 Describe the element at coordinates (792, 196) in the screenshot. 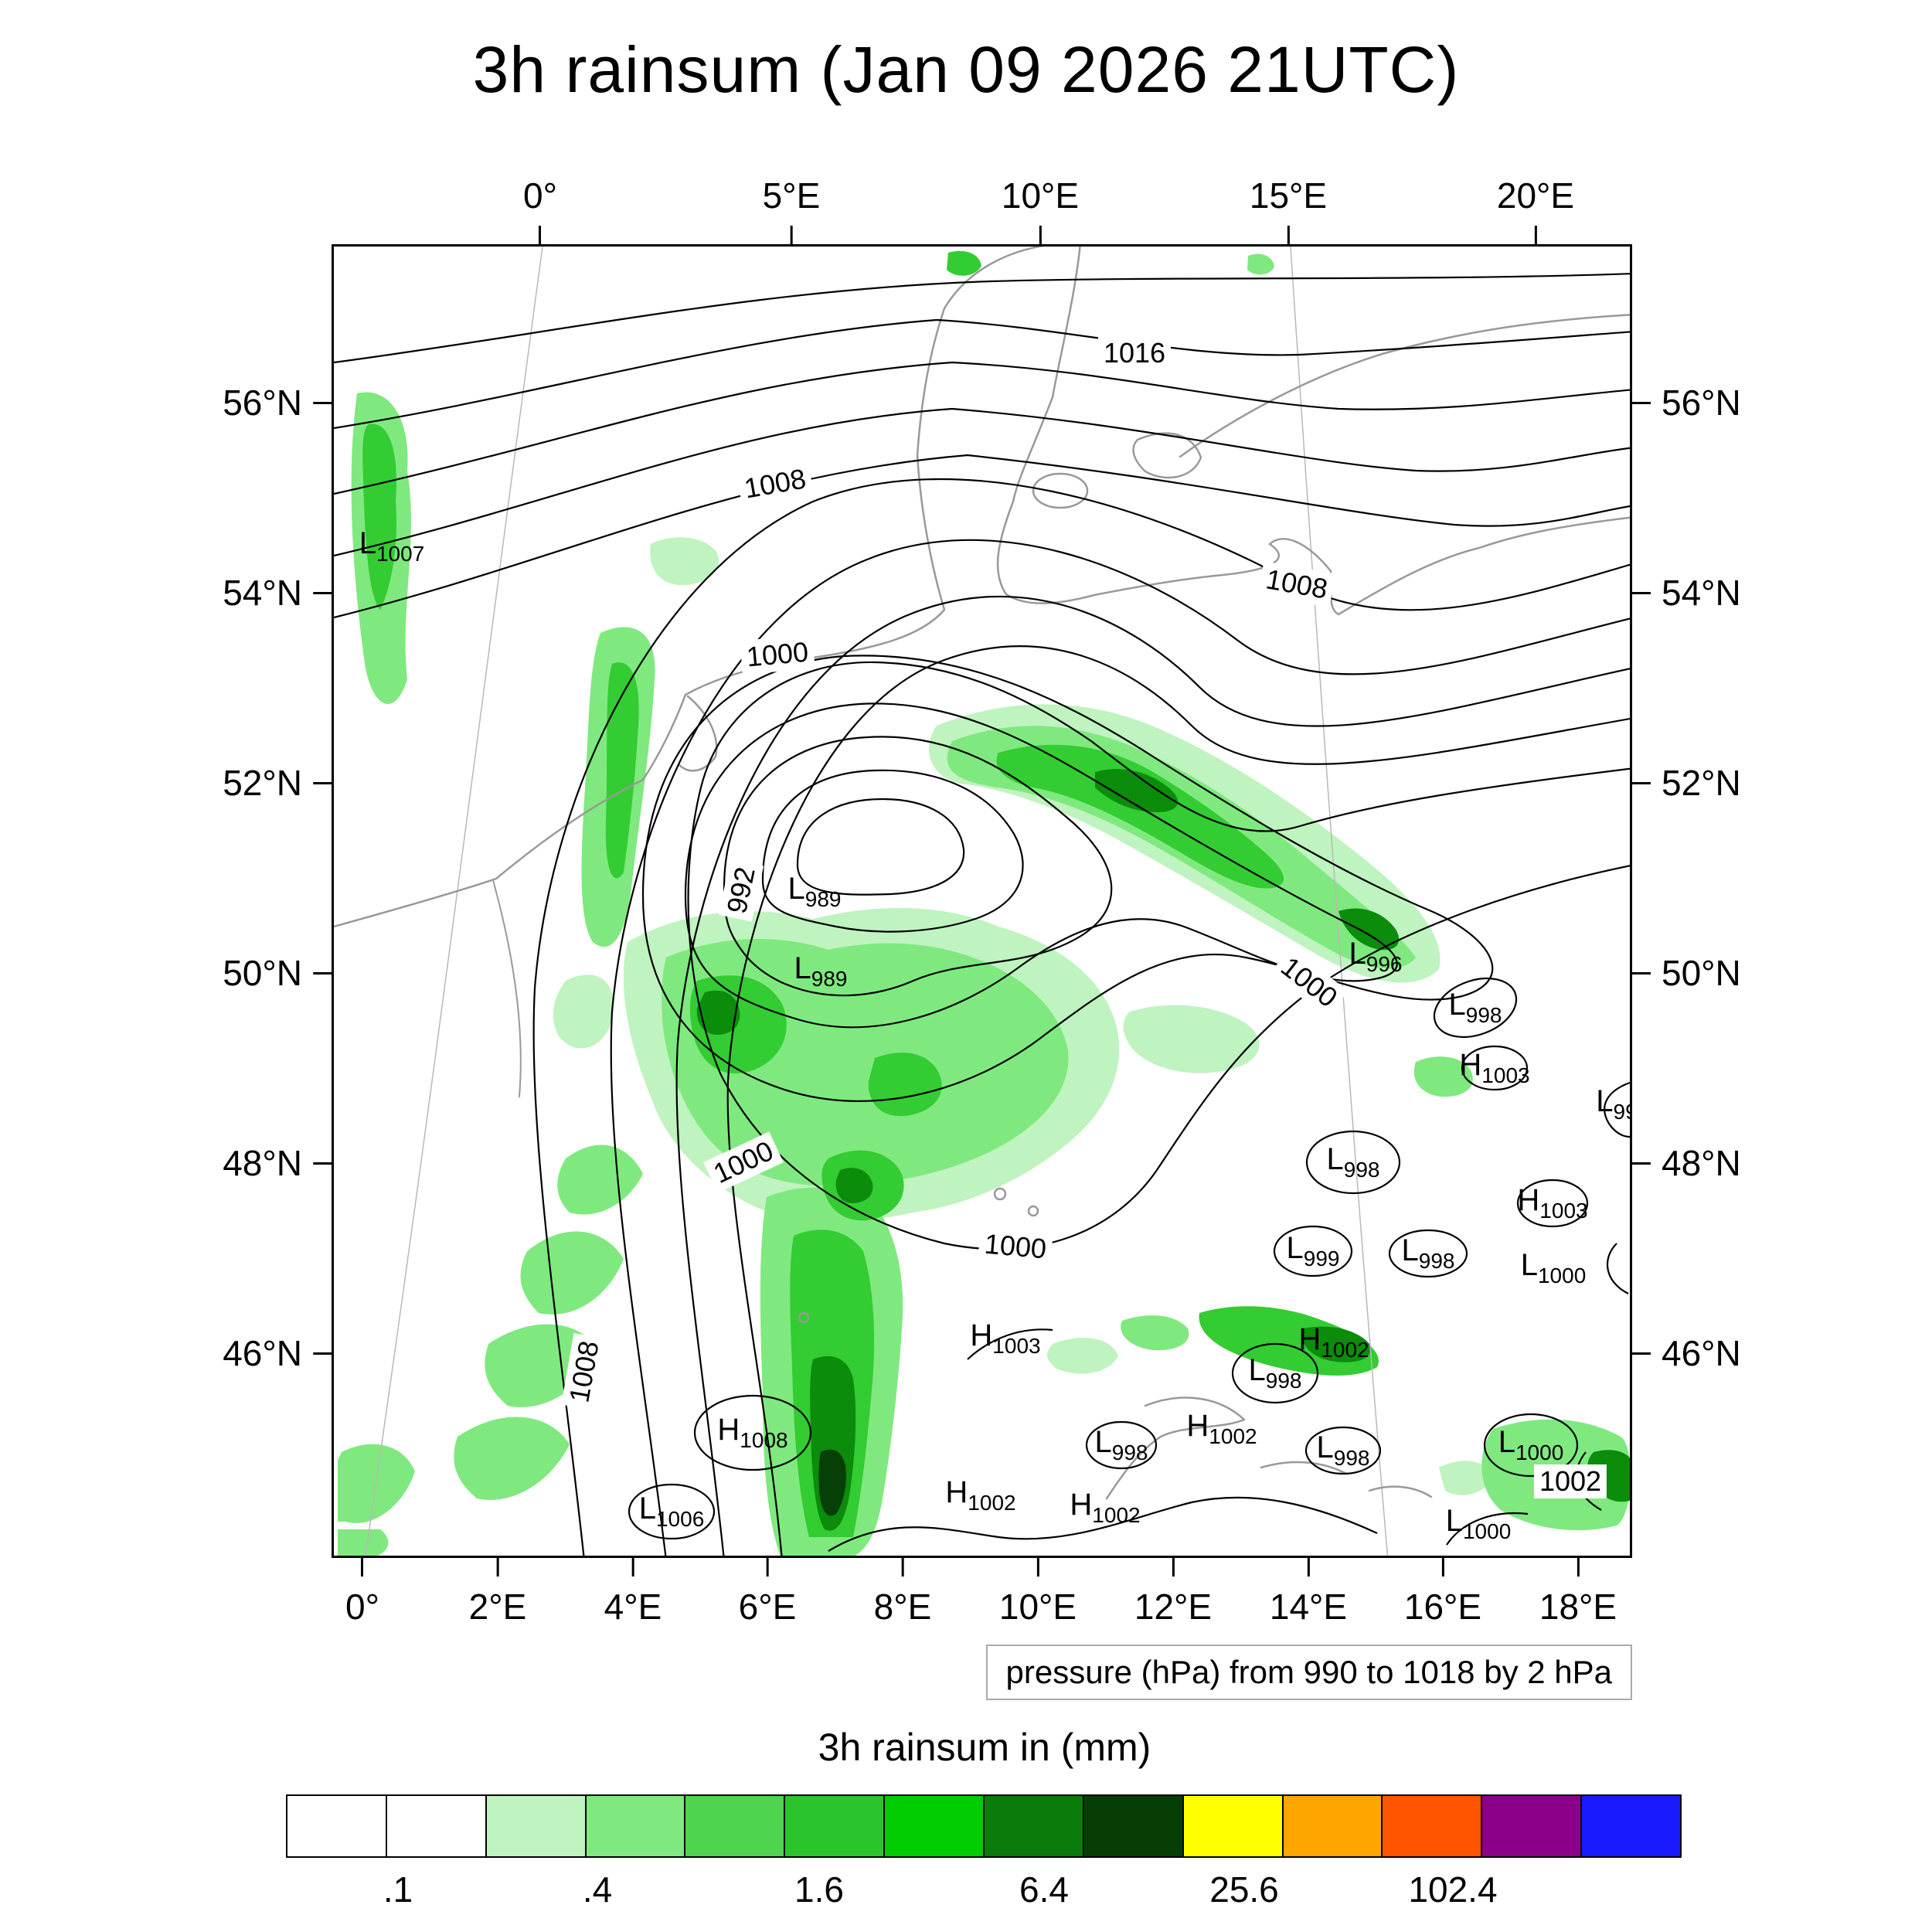

I see `axis-tick-label: 5°E` at that location.